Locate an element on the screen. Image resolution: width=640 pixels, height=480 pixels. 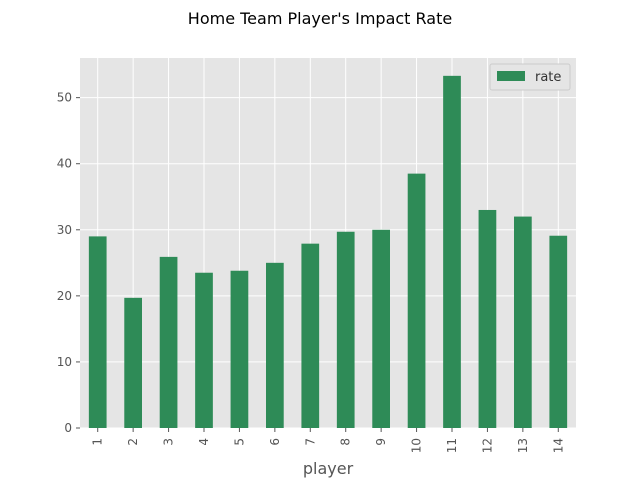
y-tick-label: 30 is located at coordinates (64, 230).